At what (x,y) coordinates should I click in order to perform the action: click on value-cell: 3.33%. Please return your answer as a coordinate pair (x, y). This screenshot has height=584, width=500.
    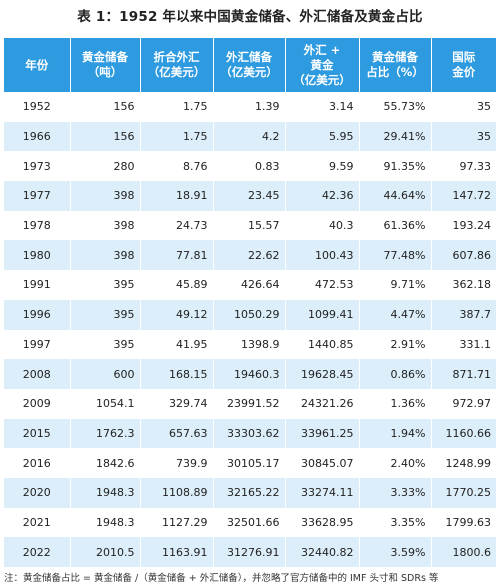
    Looking at the image, I should click on (395, 492).